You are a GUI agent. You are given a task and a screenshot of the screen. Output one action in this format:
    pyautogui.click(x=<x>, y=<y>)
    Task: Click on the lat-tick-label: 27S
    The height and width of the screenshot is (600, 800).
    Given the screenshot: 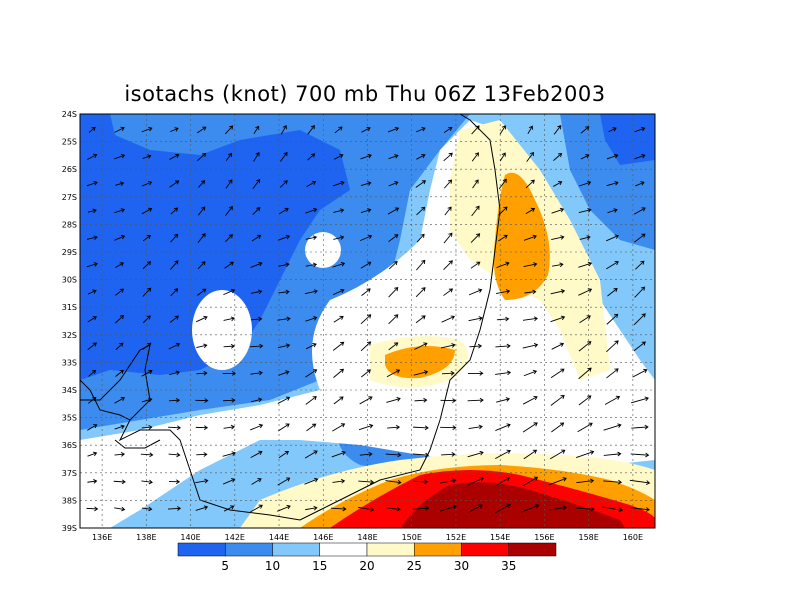 What is the action you would take?
    pyautogui.click(x=69, y=197)
    